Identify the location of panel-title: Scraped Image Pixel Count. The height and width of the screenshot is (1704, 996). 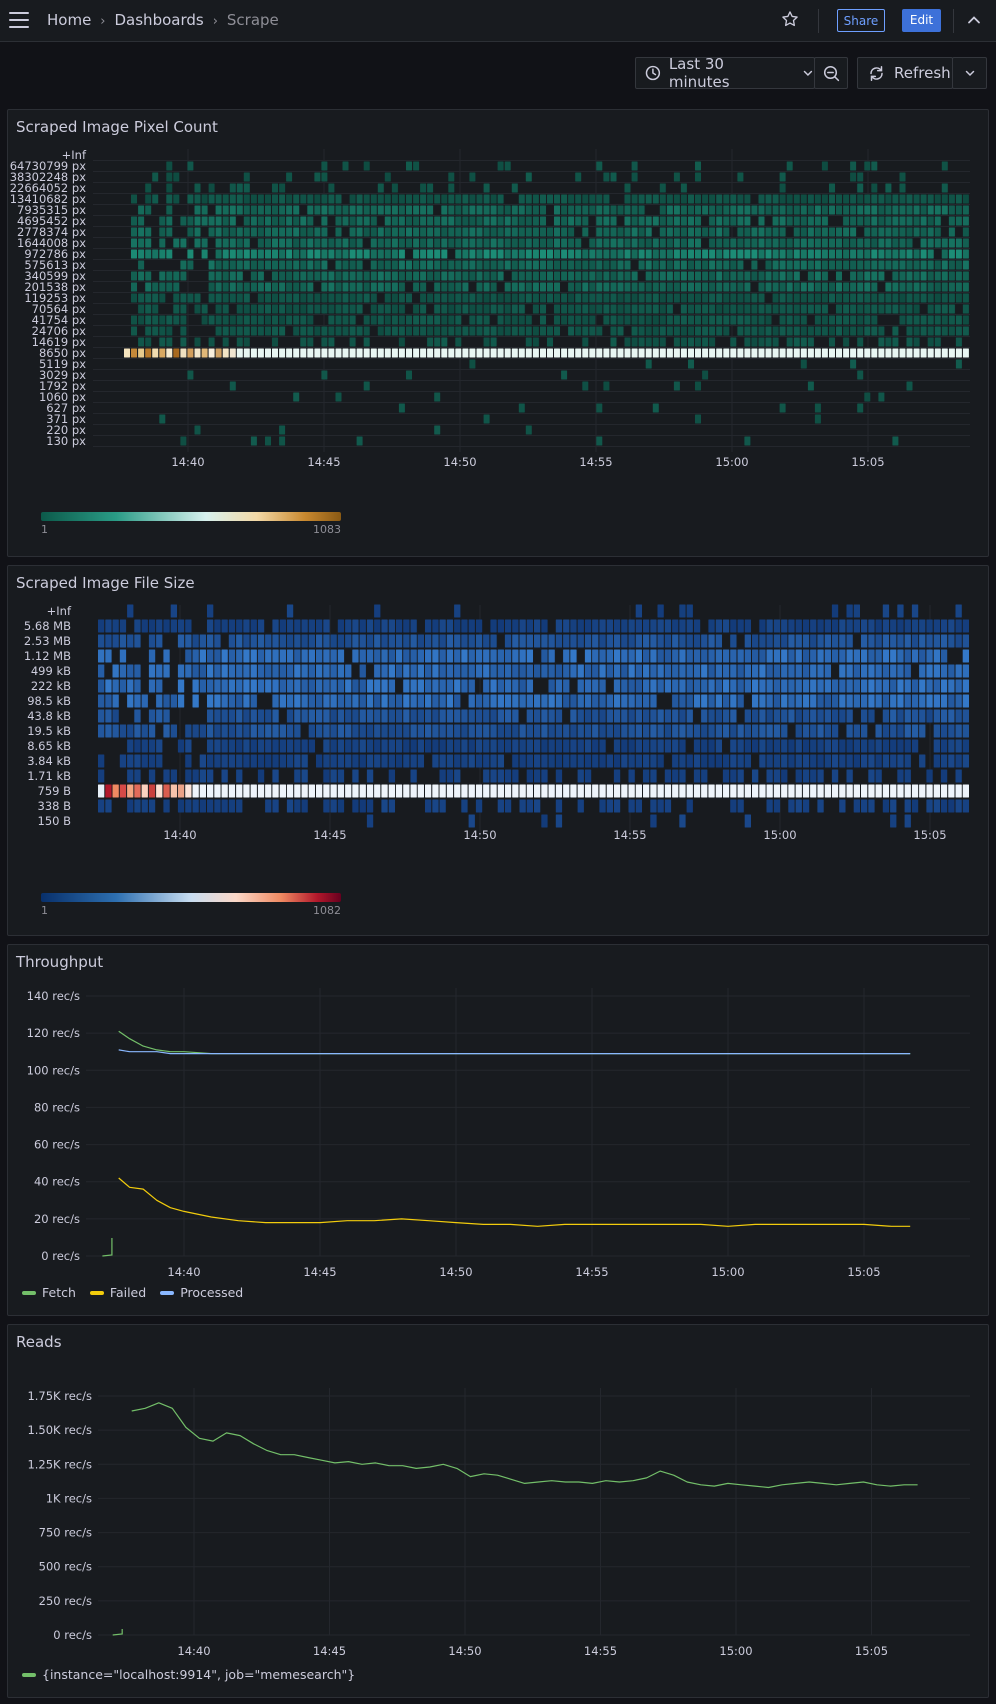
(117, 127).